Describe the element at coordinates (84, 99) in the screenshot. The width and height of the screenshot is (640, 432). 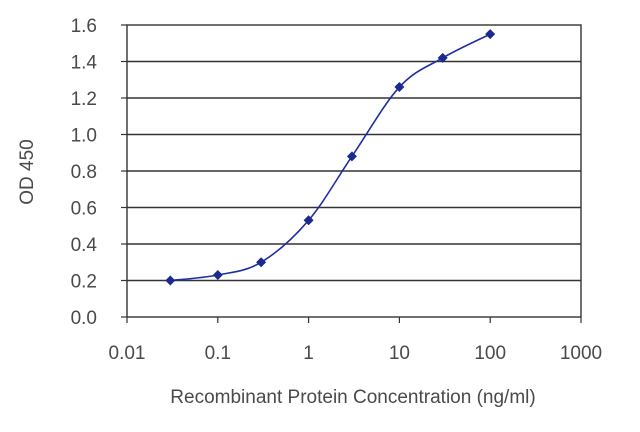
I see `y-tick-label: 1.2` at that location.